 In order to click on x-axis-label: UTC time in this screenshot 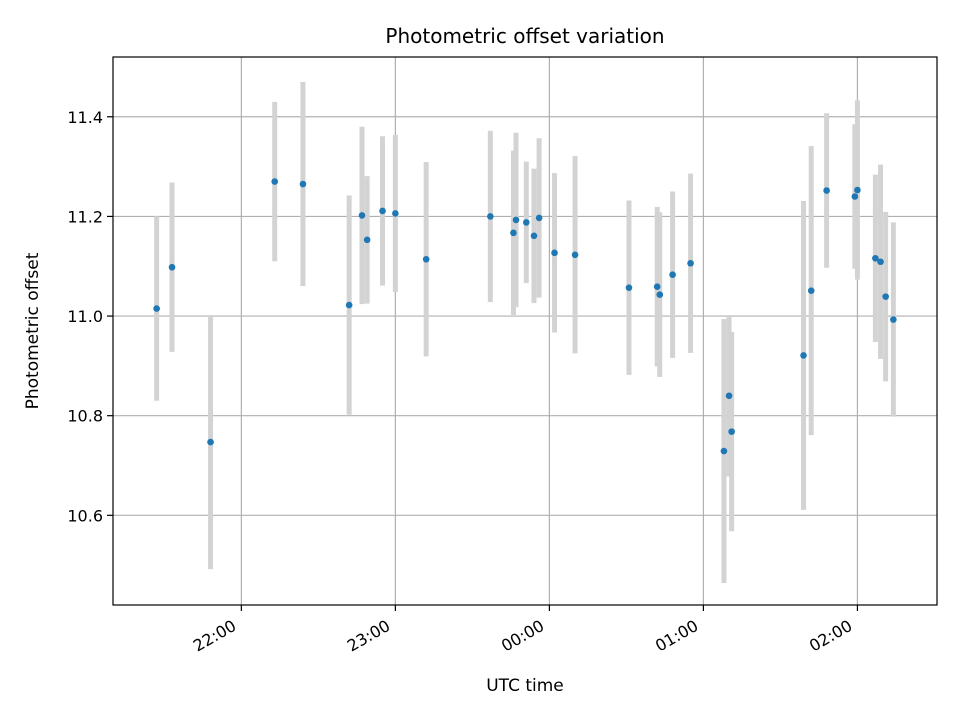, I will do `click(525, 686)`.